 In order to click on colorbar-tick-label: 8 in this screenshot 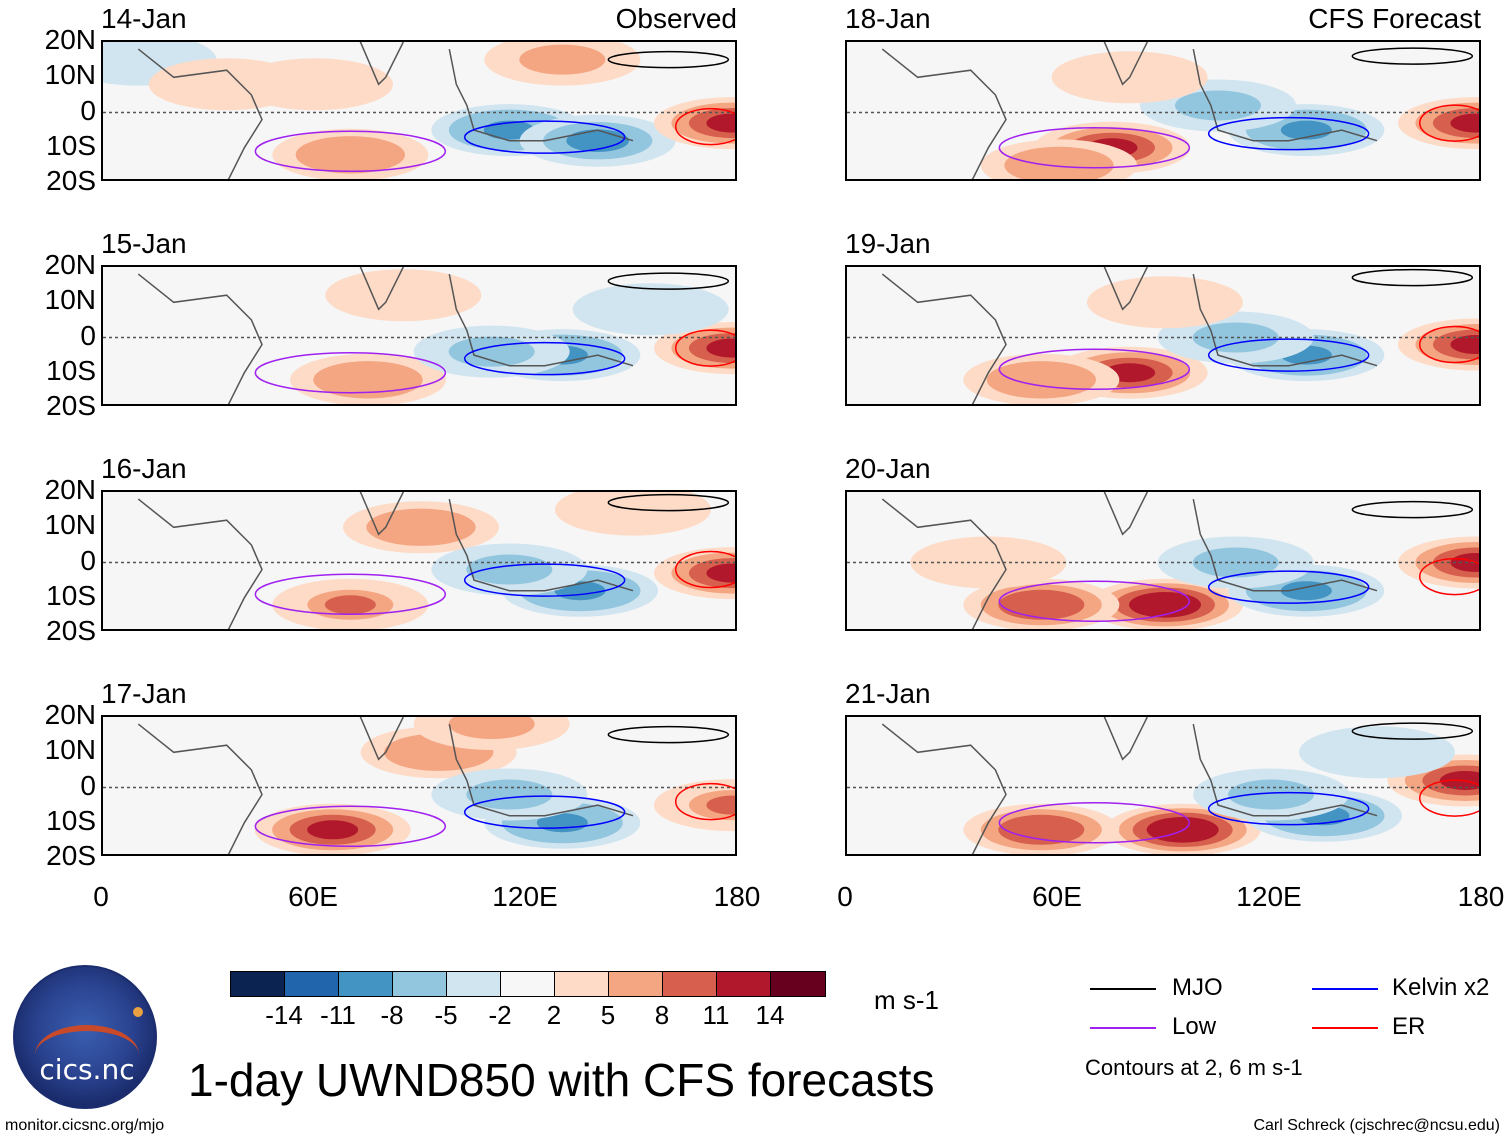, I will do `click(662, 1015)`.